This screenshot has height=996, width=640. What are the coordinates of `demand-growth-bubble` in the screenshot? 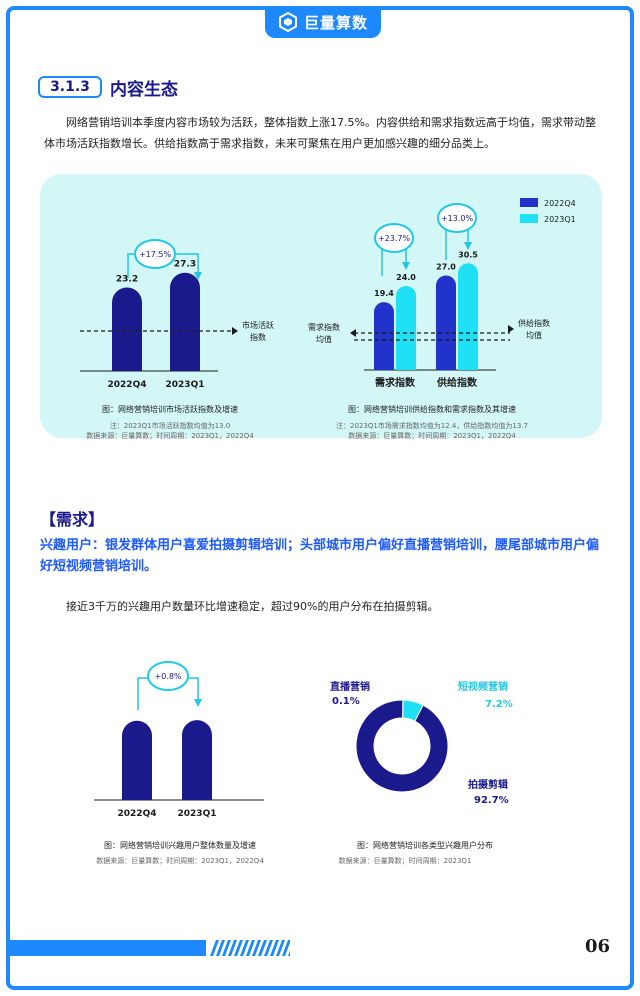 It's located at (394, 238).